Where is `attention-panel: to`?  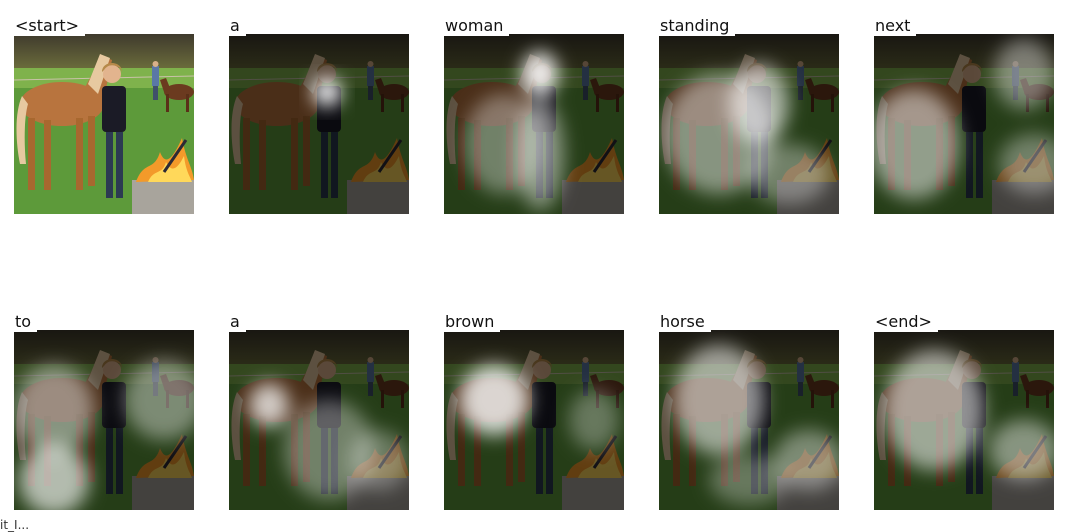
attention-panel: to is located at coordinates (104, 411).